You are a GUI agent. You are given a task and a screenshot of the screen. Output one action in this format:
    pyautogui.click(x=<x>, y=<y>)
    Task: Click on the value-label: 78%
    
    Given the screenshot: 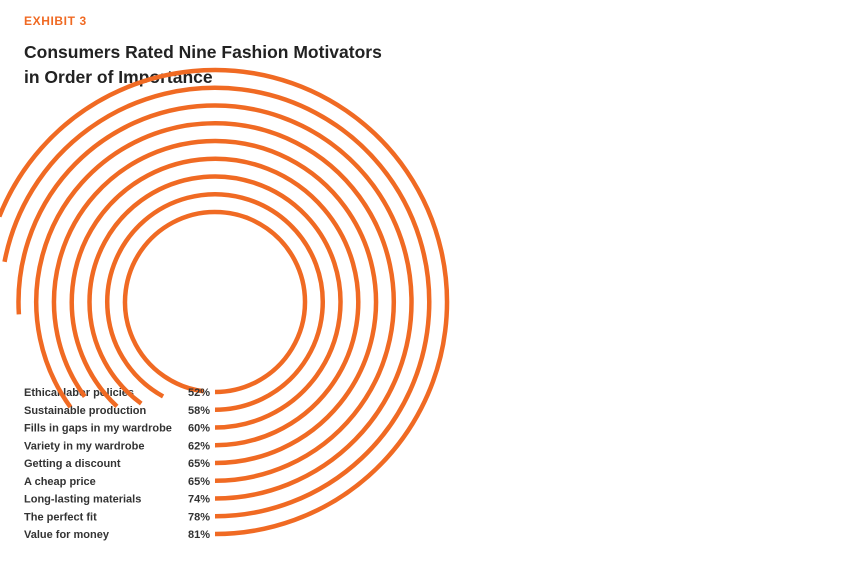 What is the action you would take?
    pyautogui.click(x=199, y=517)
    